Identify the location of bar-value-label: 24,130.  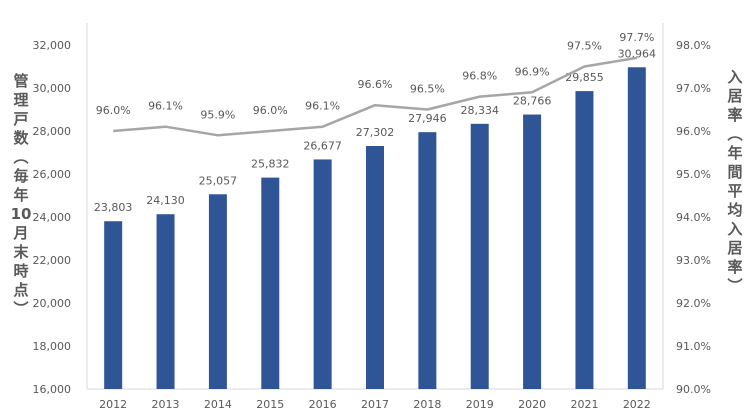
(165, 200).